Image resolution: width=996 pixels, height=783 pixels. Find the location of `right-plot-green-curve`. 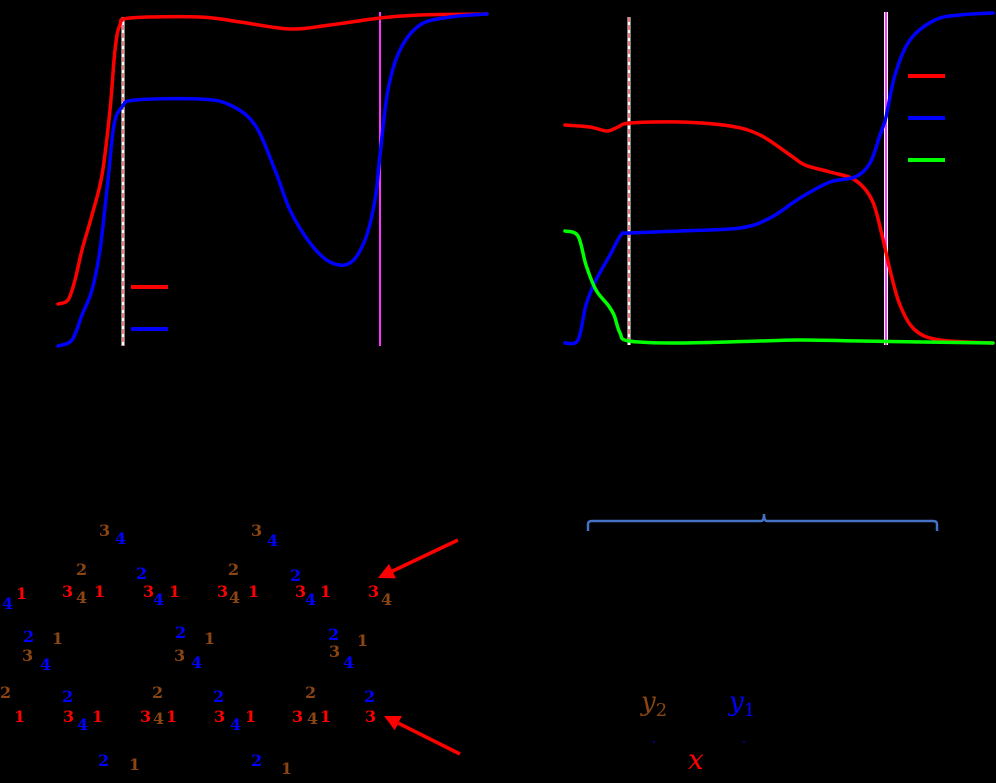

right-plot-green-curve is located at coordinates (779, 287).